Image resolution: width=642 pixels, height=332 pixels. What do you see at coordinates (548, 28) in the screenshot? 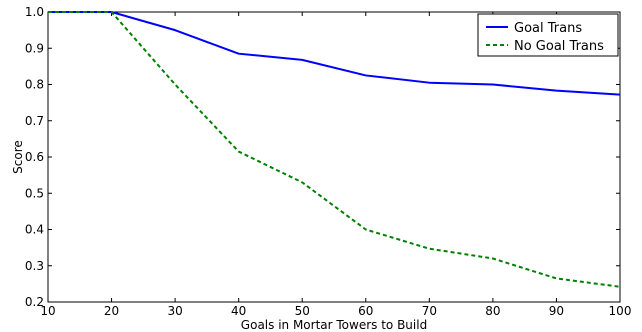
I see `legend-label-goal-trans: Goal Trans` at bounding box center [548, 28].